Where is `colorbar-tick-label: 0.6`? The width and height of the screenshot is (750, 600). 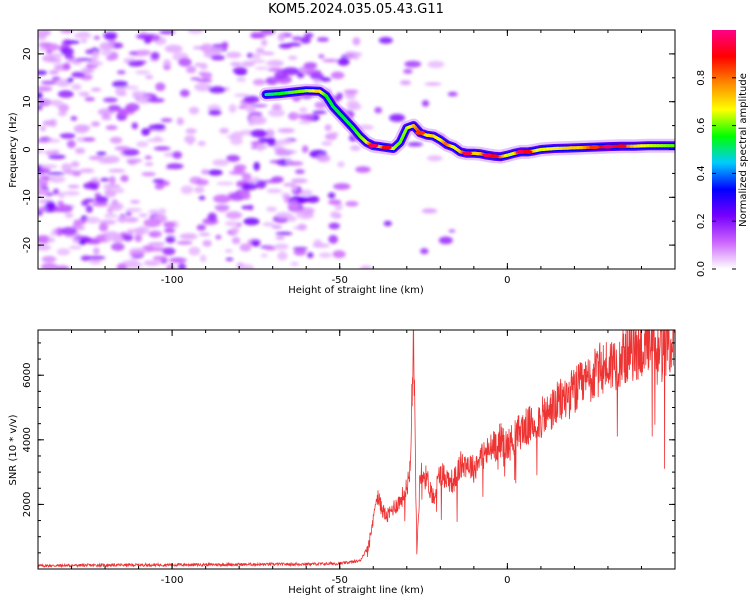 colorbar-tick-label: 0.6 is located at coordinates (701, 126).